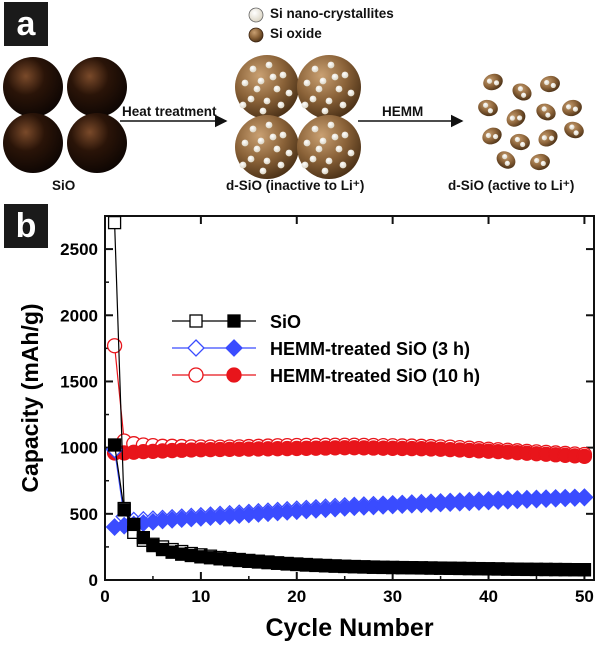 The width and height of the screenshot is (600, 646). What do you see at coordinates (200, 596) in the screenshot?
I see `x-tick-label: 10` at bounding box center [200, 596].